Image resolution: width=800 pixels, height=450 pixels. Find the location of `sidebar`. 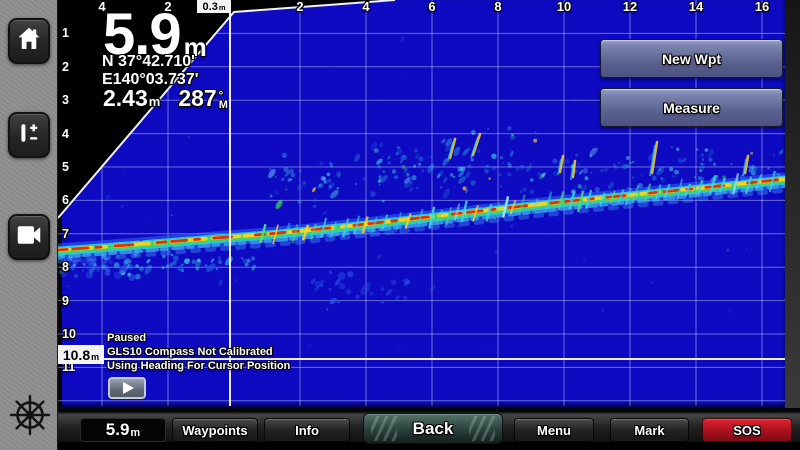

sidebar is located at coordinates (29, 225).